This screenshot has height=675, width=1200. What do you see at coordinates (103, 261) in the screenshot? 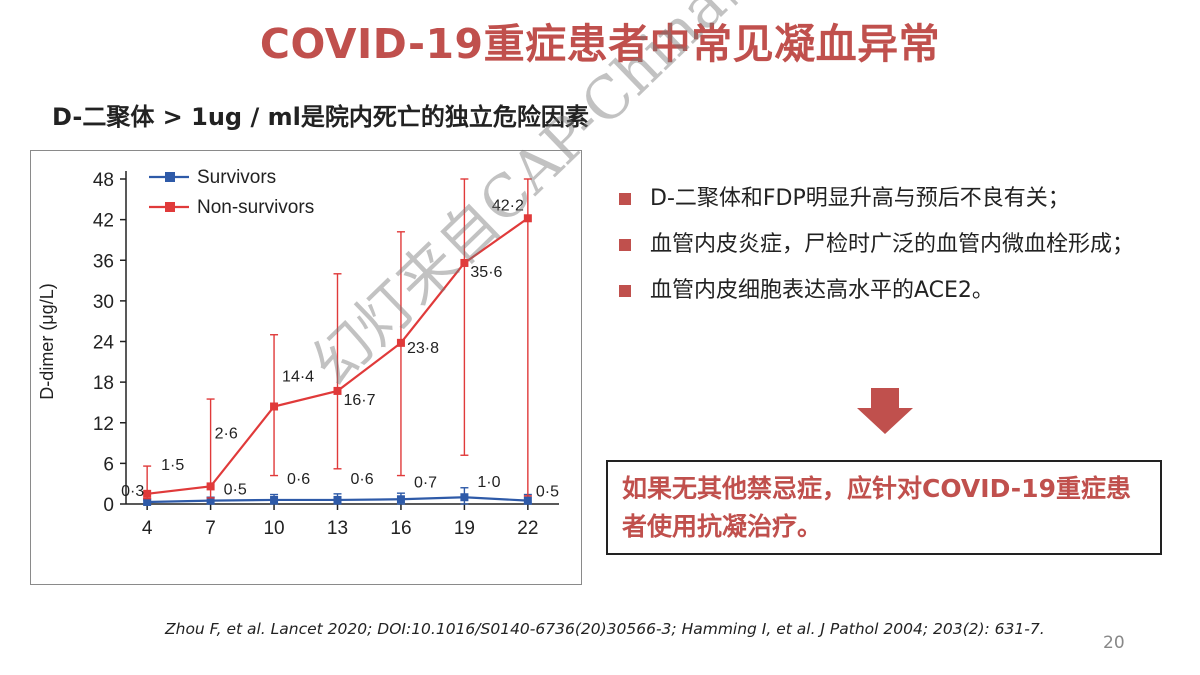
I see `y-tick-label: 36` at bounding box center [103, 261].